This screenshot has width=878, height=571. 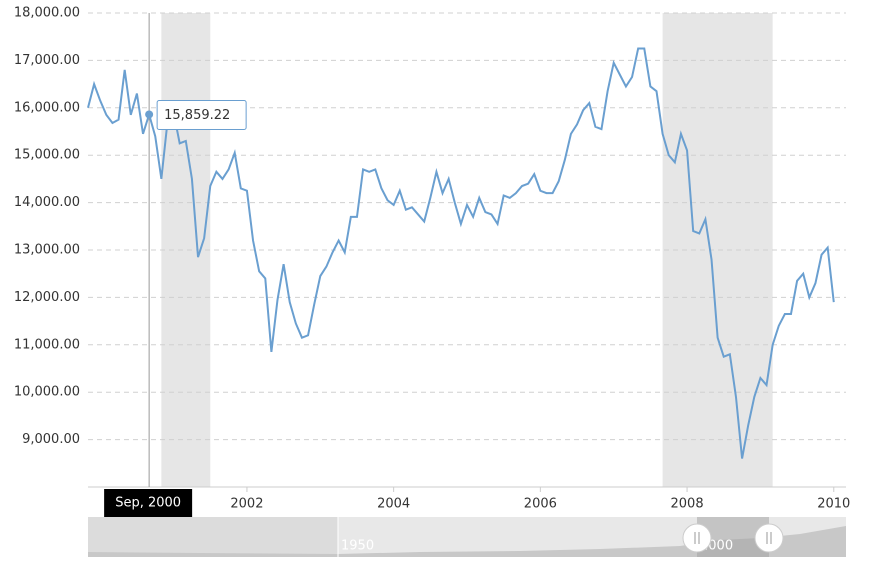 I want to click on recession-band, so click(x=186, y=250).